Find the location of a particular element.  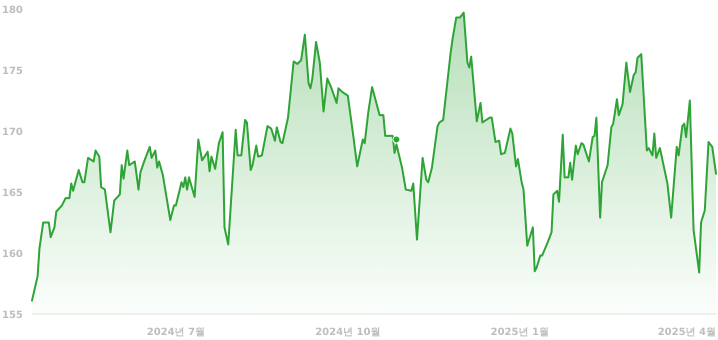

y-tick-label: 180 is located at coordinates (12, 10).